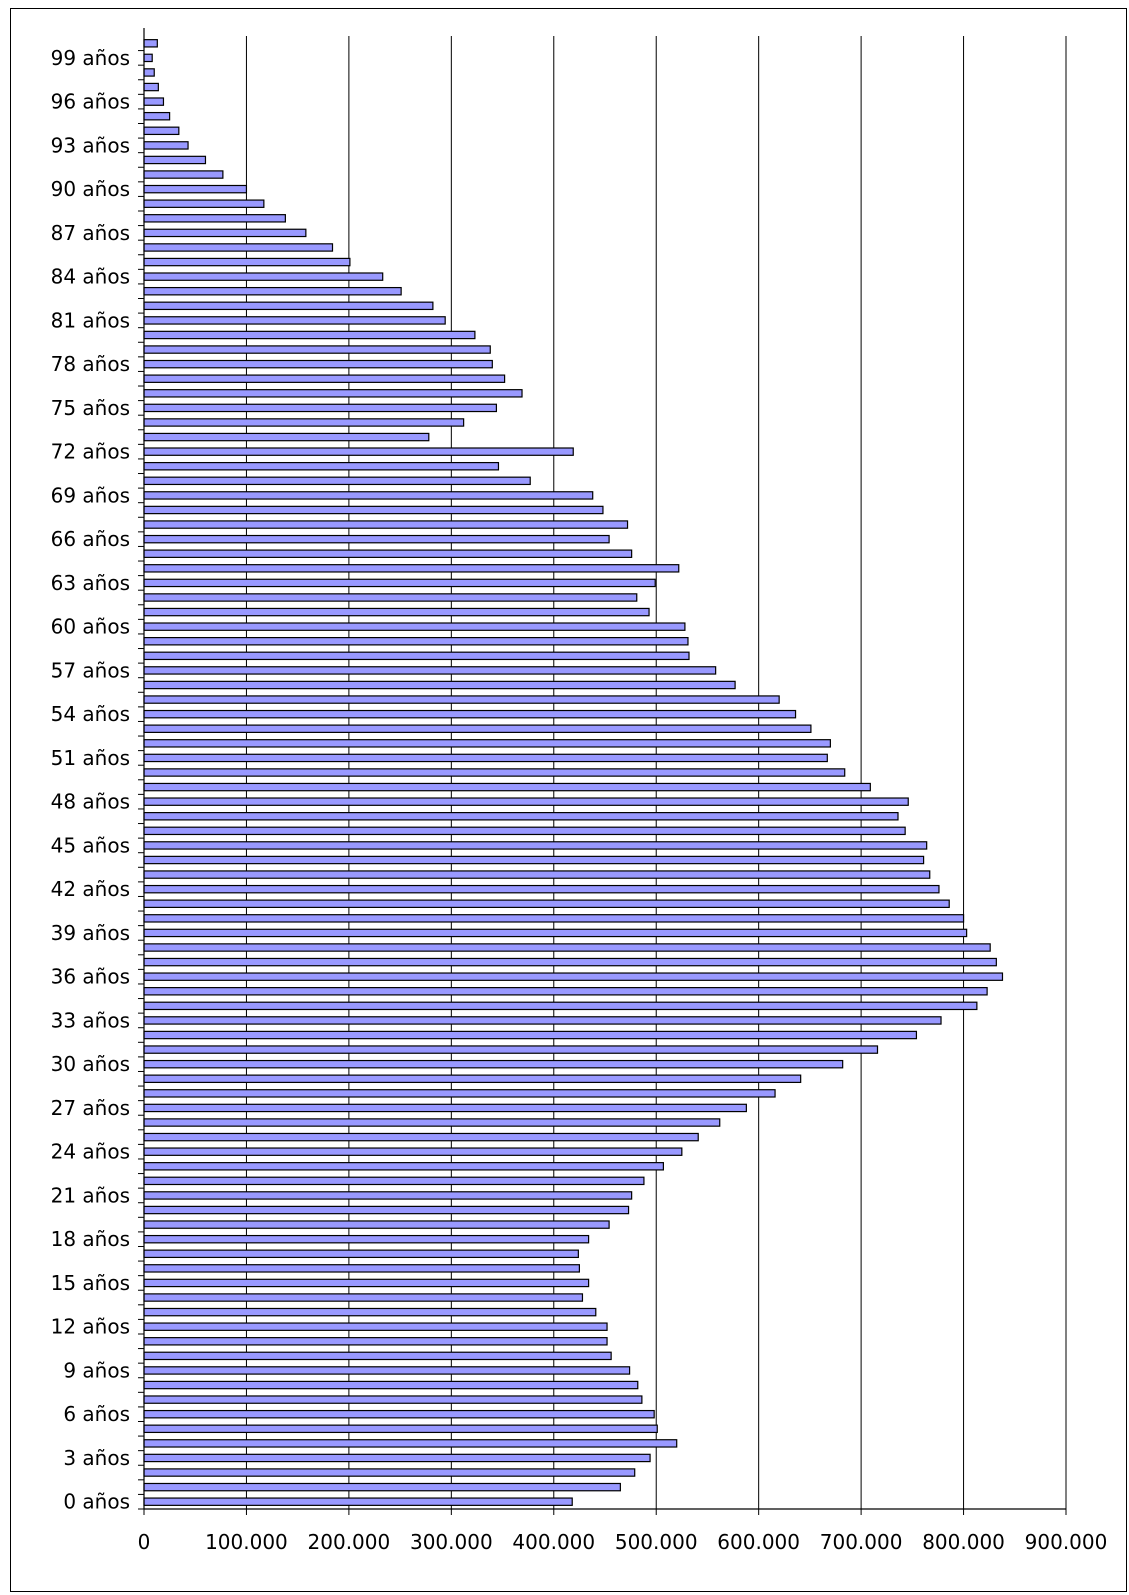 The width and height of the screenshot is (1129, 1595). I want to click on y-tick-label: 99 años, so click(90, 58).